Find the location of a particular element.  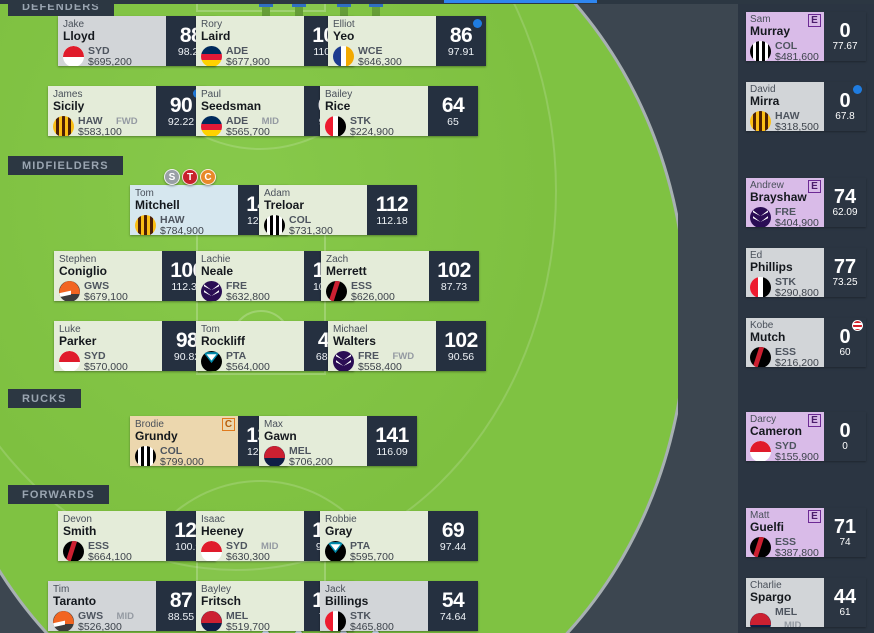

bench-player-card: E Andrew Brayshaw FRE $404,900 74 62.09 is located at coordinates (806, 202).